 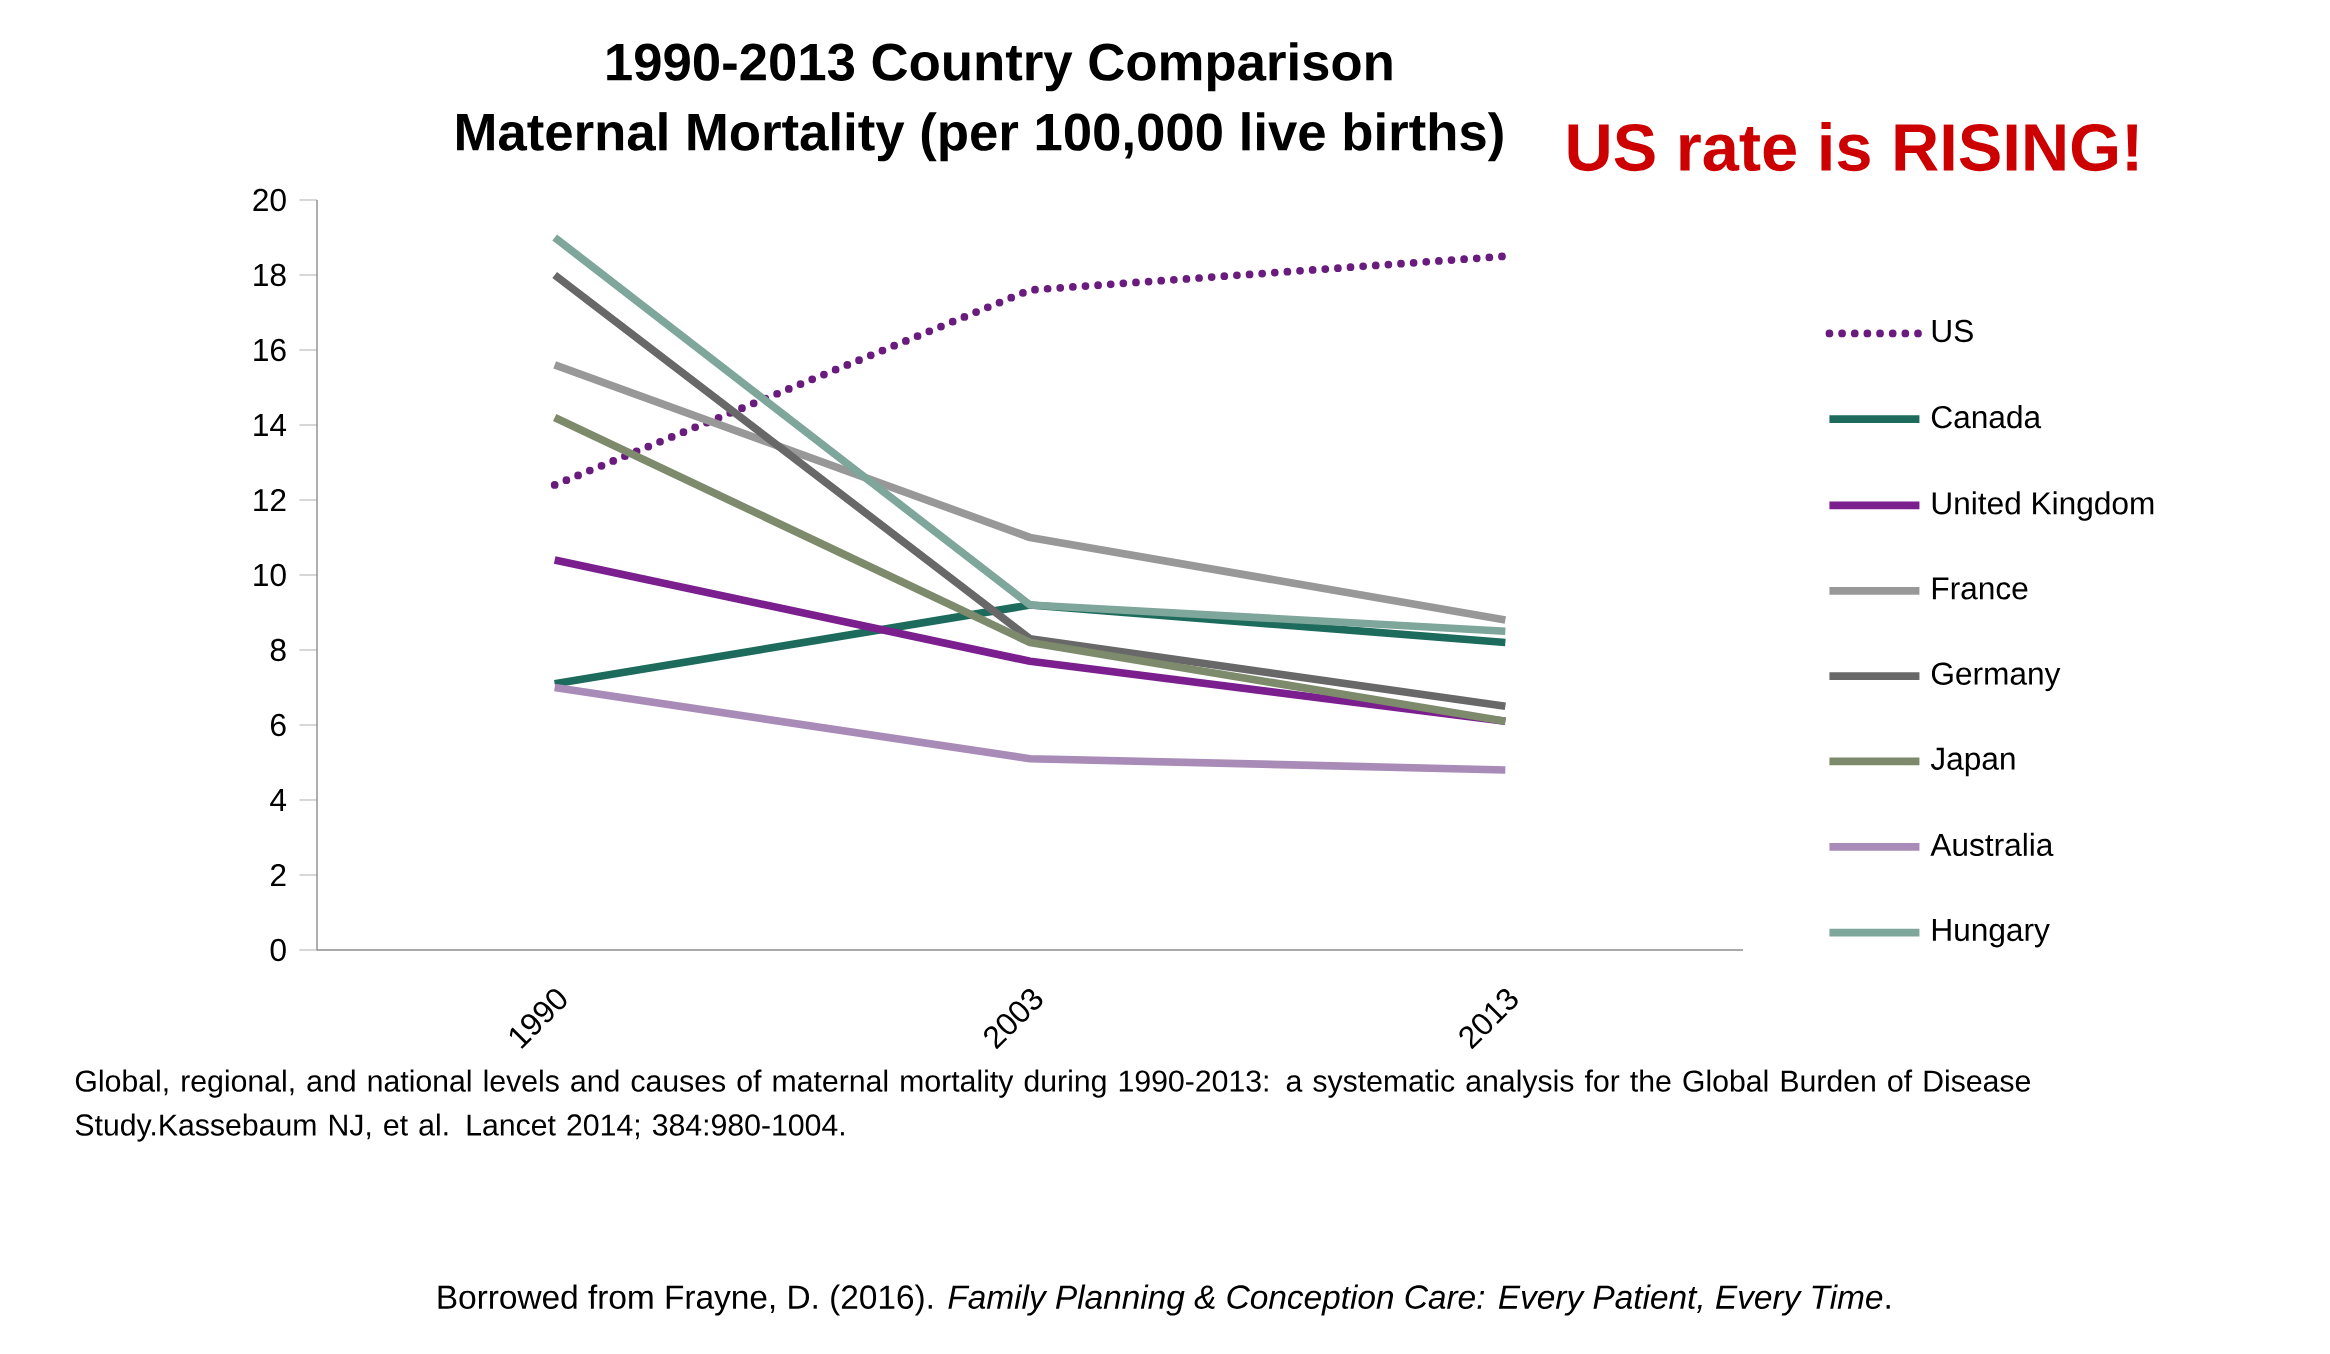 I want to click on text: Borrowed from Frayne, D. (2016). Family Planning & Conception Care: Every Patient, Every Time., so click(x=1164, y=1300).